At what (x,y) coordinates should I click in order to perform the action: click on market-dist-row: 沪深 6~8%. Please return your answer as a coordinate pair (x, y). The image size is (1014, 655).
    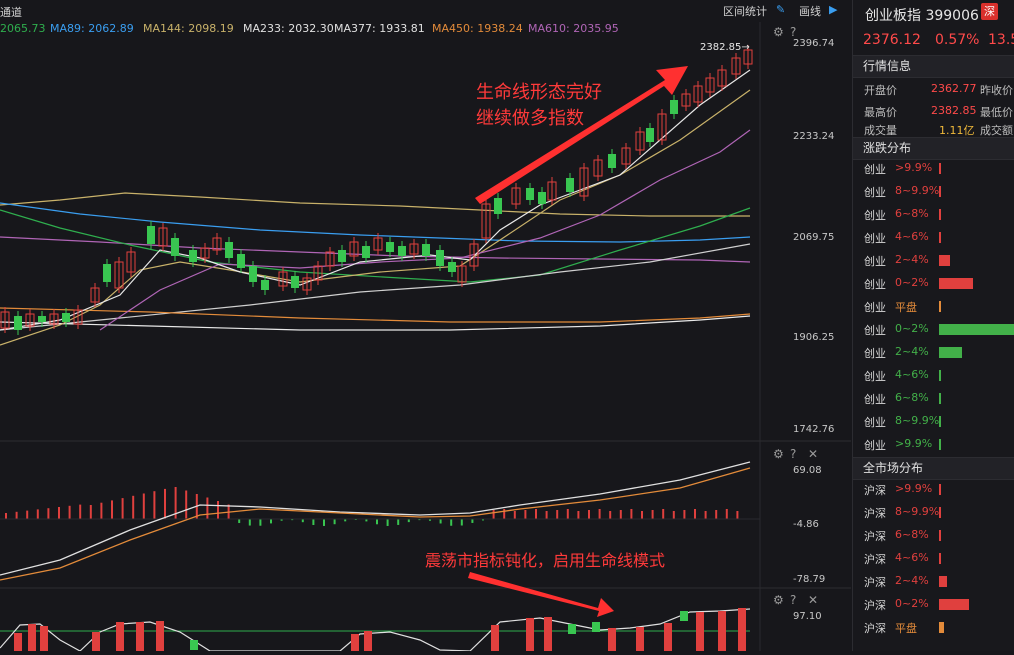
    Looking at the image, I should click on (933, 535).